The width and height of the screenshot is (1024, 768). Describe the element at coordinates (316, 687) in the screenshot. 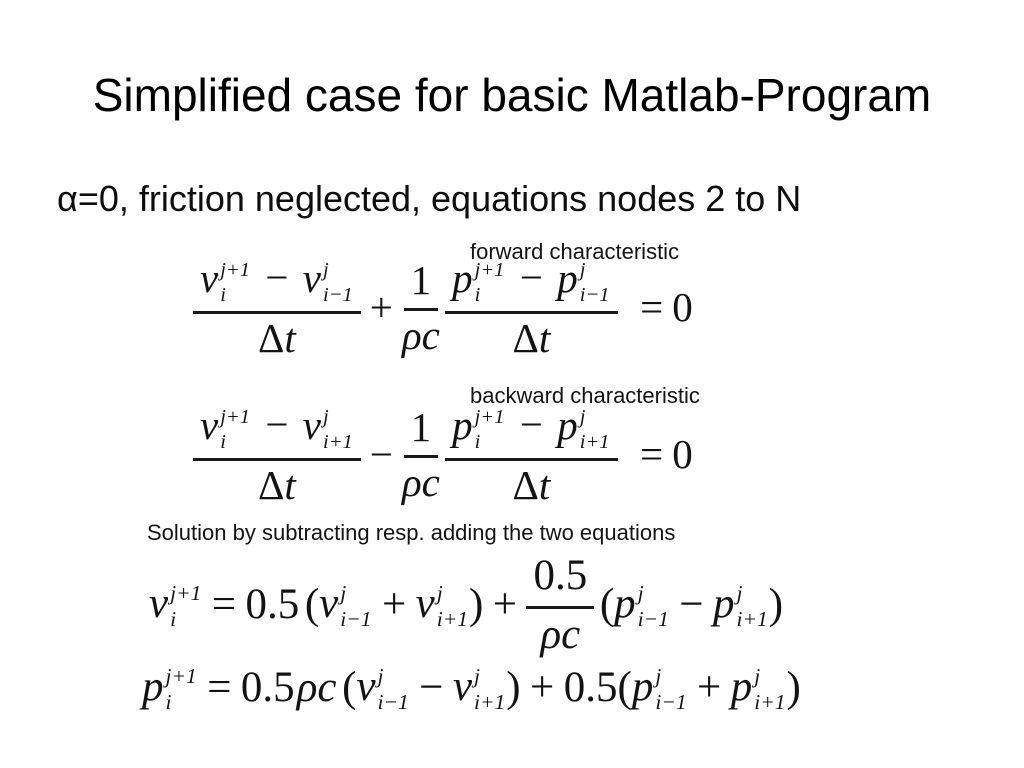

I see `var-rho-c: ρc` at that location.